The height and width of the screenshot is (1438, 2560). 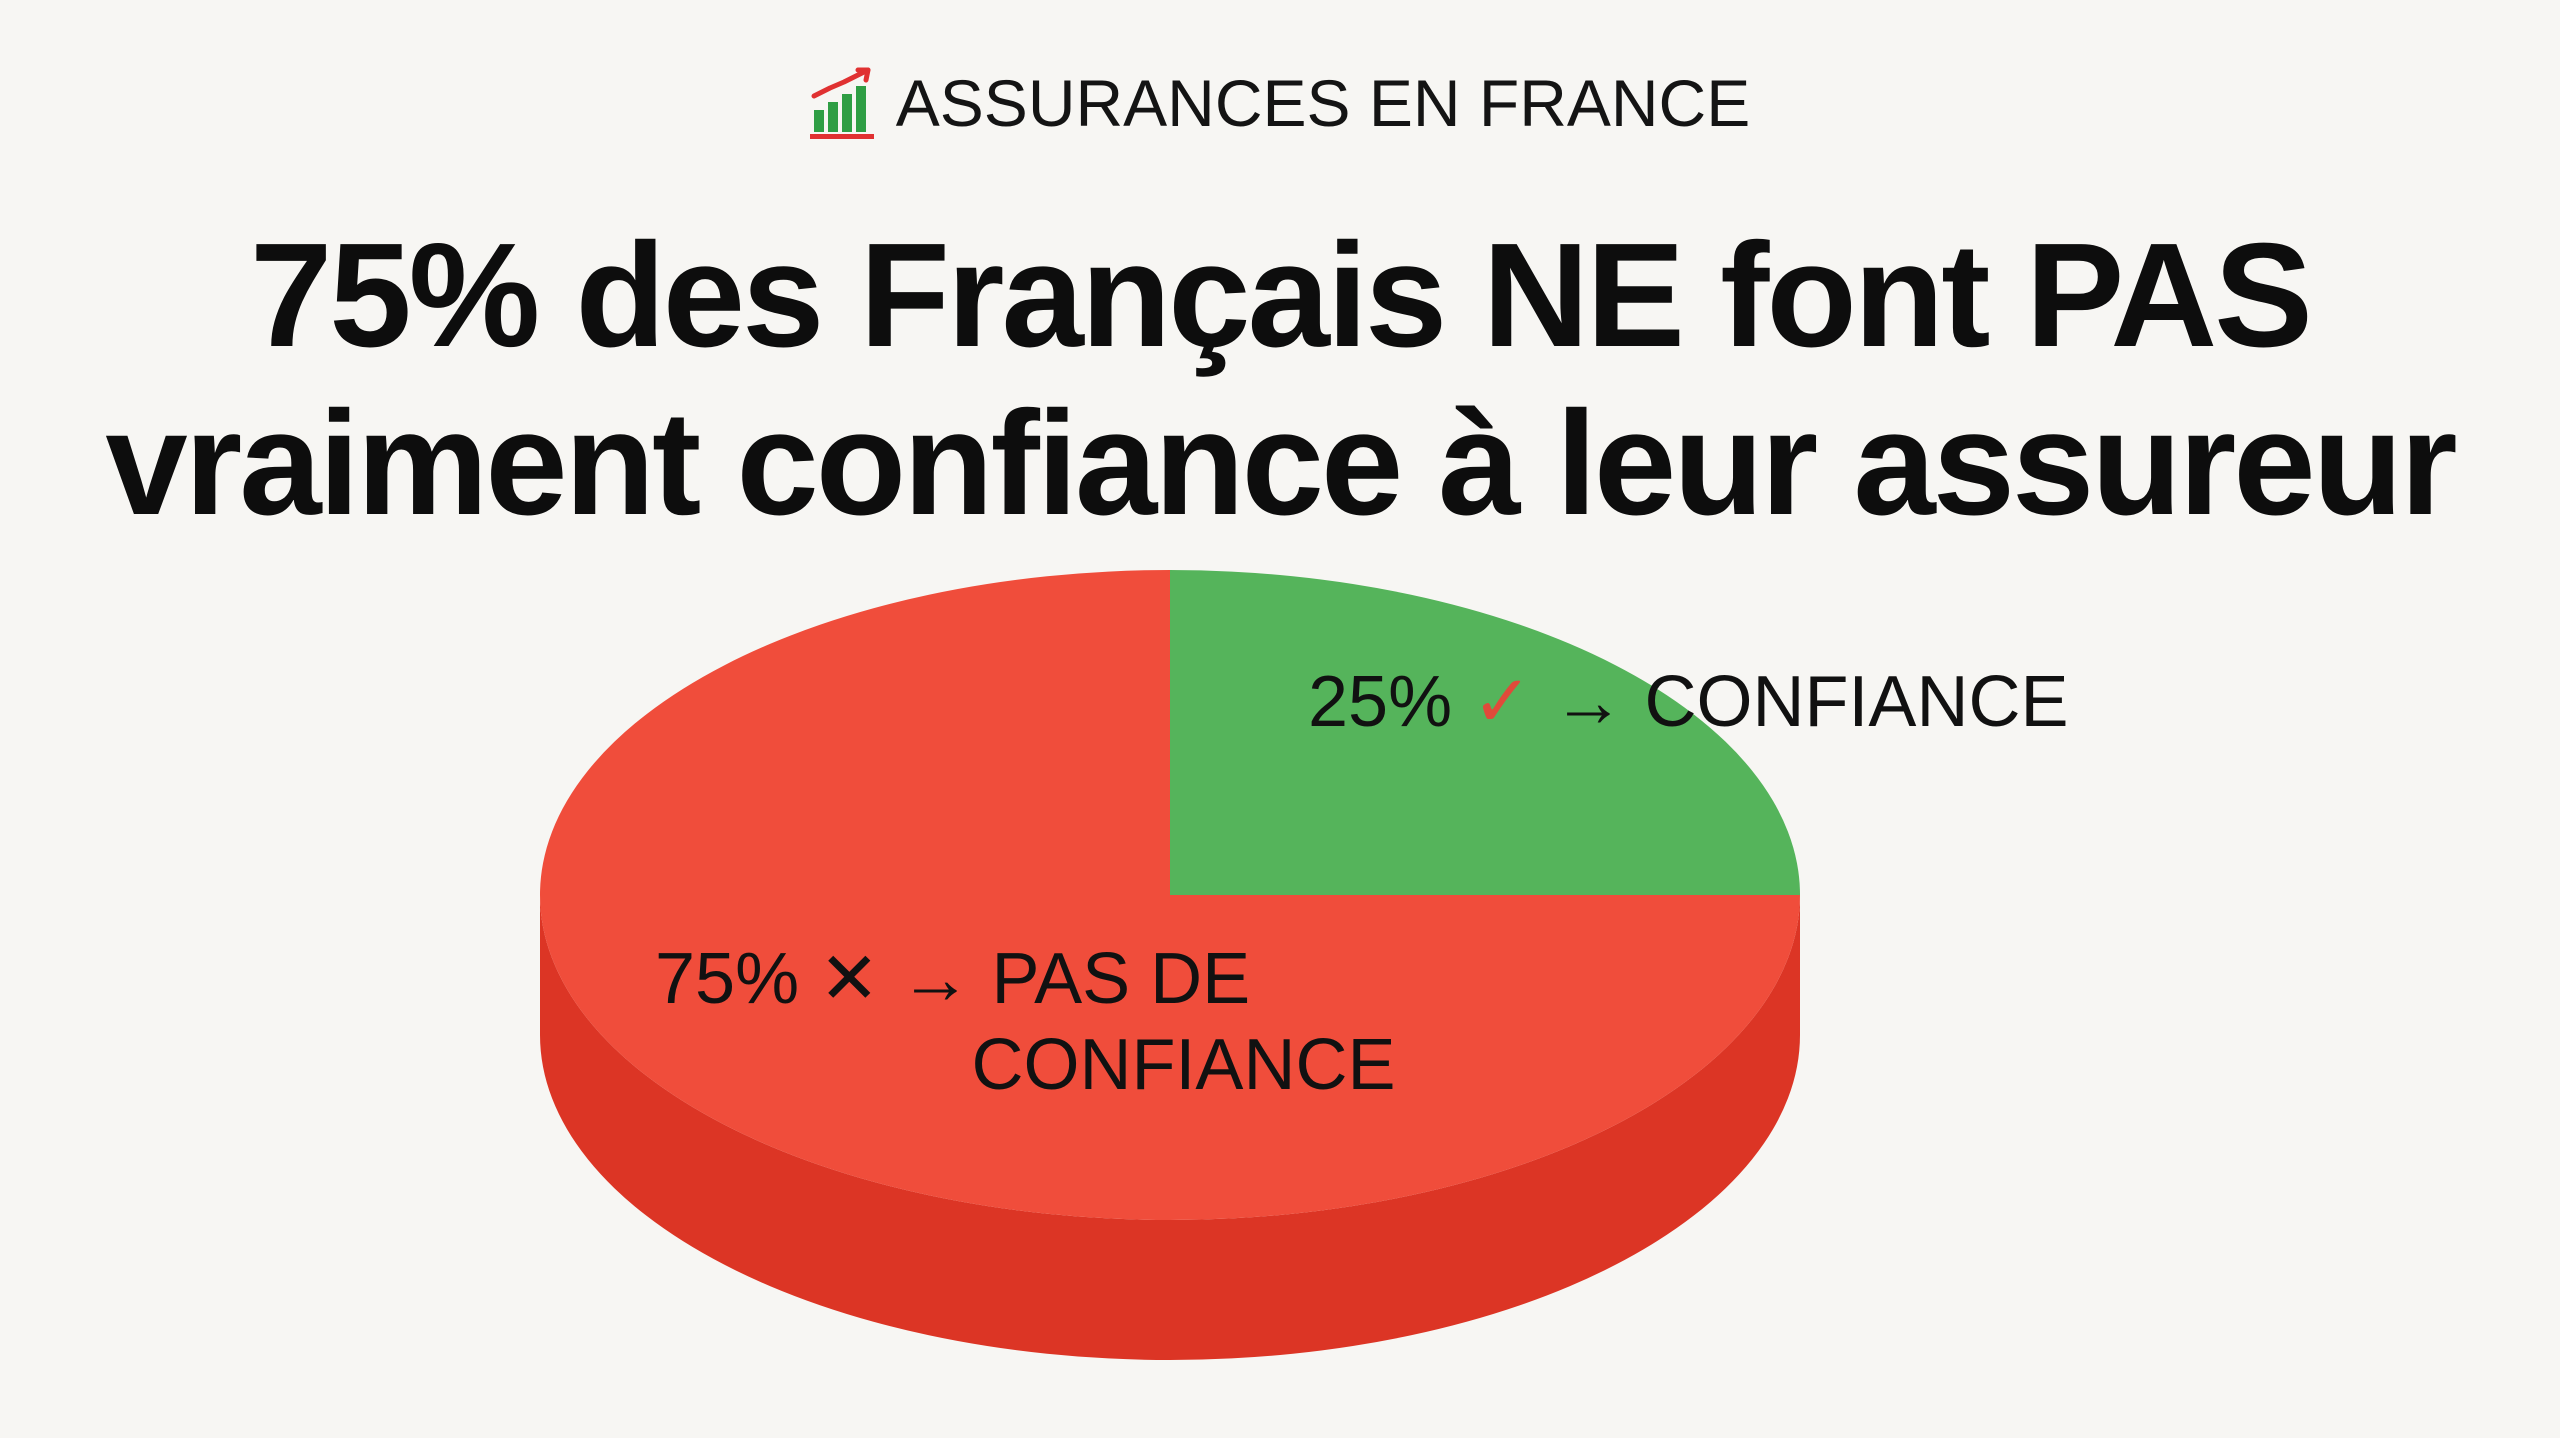 I want to click on cross-icon: ✕, so click(x=849, y=979).